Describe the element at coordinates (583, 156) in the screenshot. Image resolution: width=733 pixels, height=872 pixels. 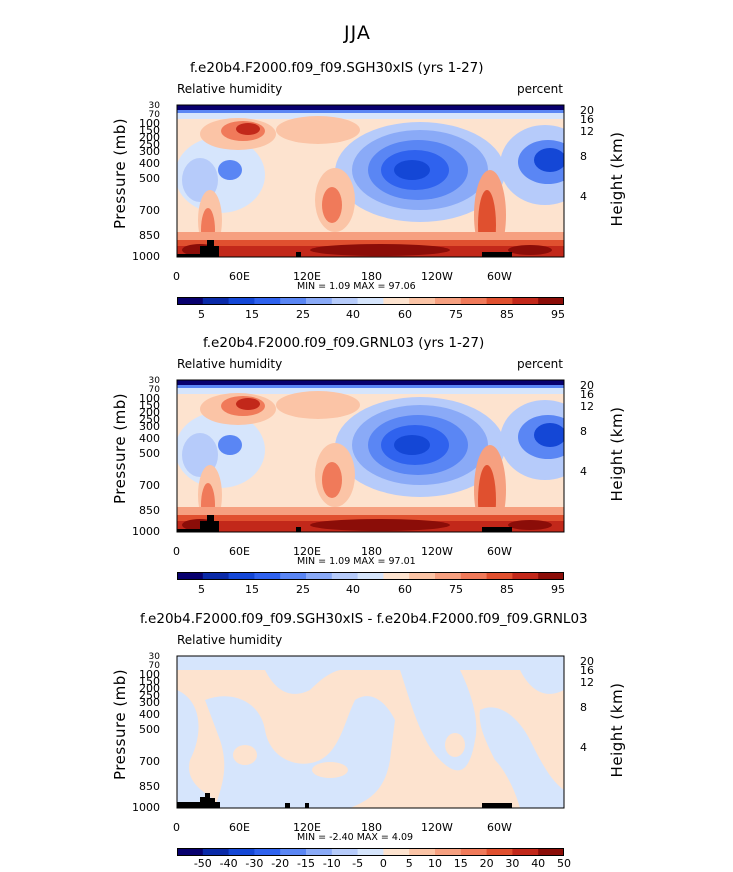
I see `panel-1-height-8: 8` at that location.